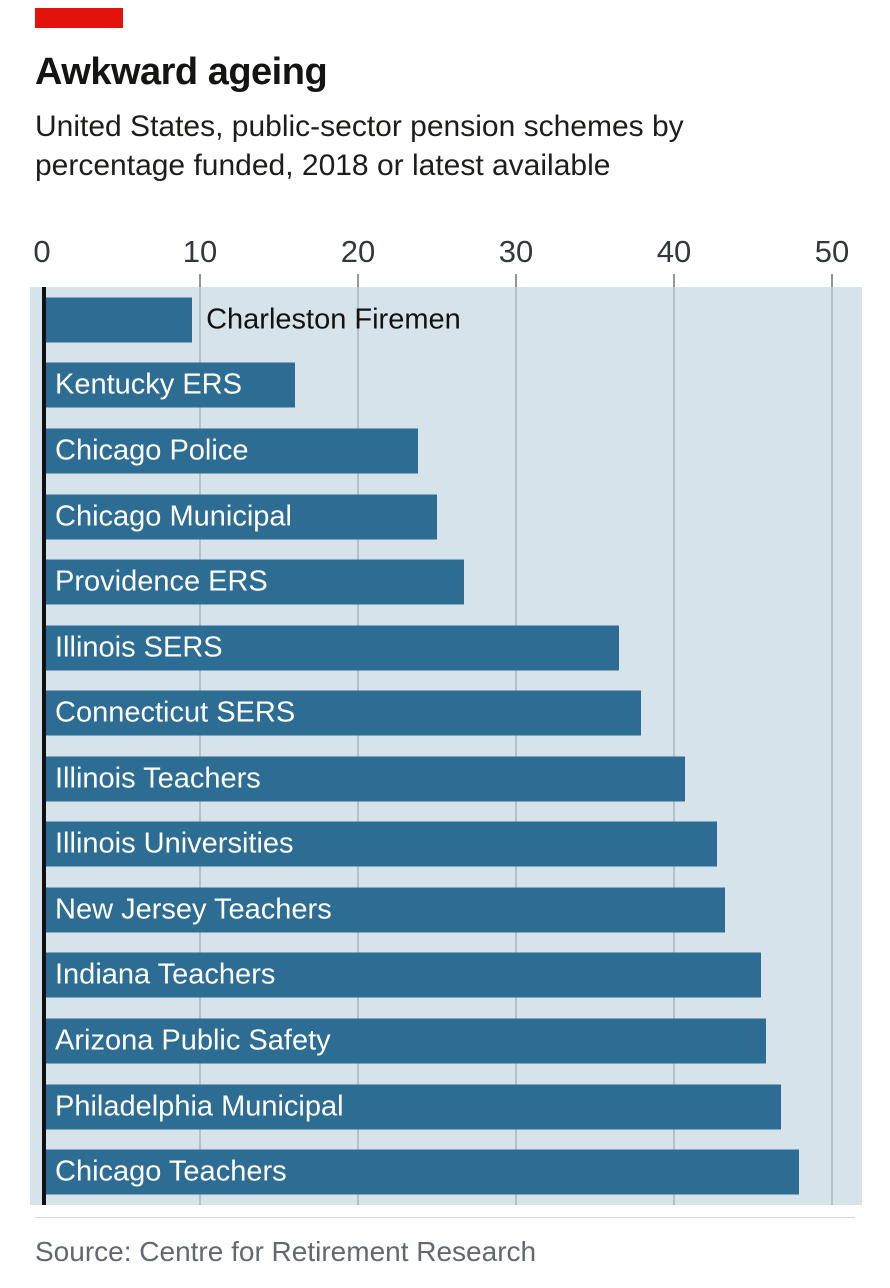 The width and height of the screenshot is (890, 1288). What do you see at coordinates (181, 72) in the screenshot?
I see `chart-title: Awkward ageing` at bounding box center [181, 72].